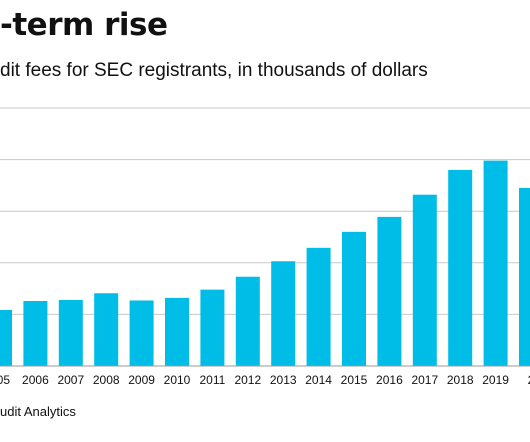 The height and width of the screenshot is (442, 530). What do you see at coordinates (460, 380) in the screenshot?
I see `x-tick-label: 2018` at bounding box center [460, 380].